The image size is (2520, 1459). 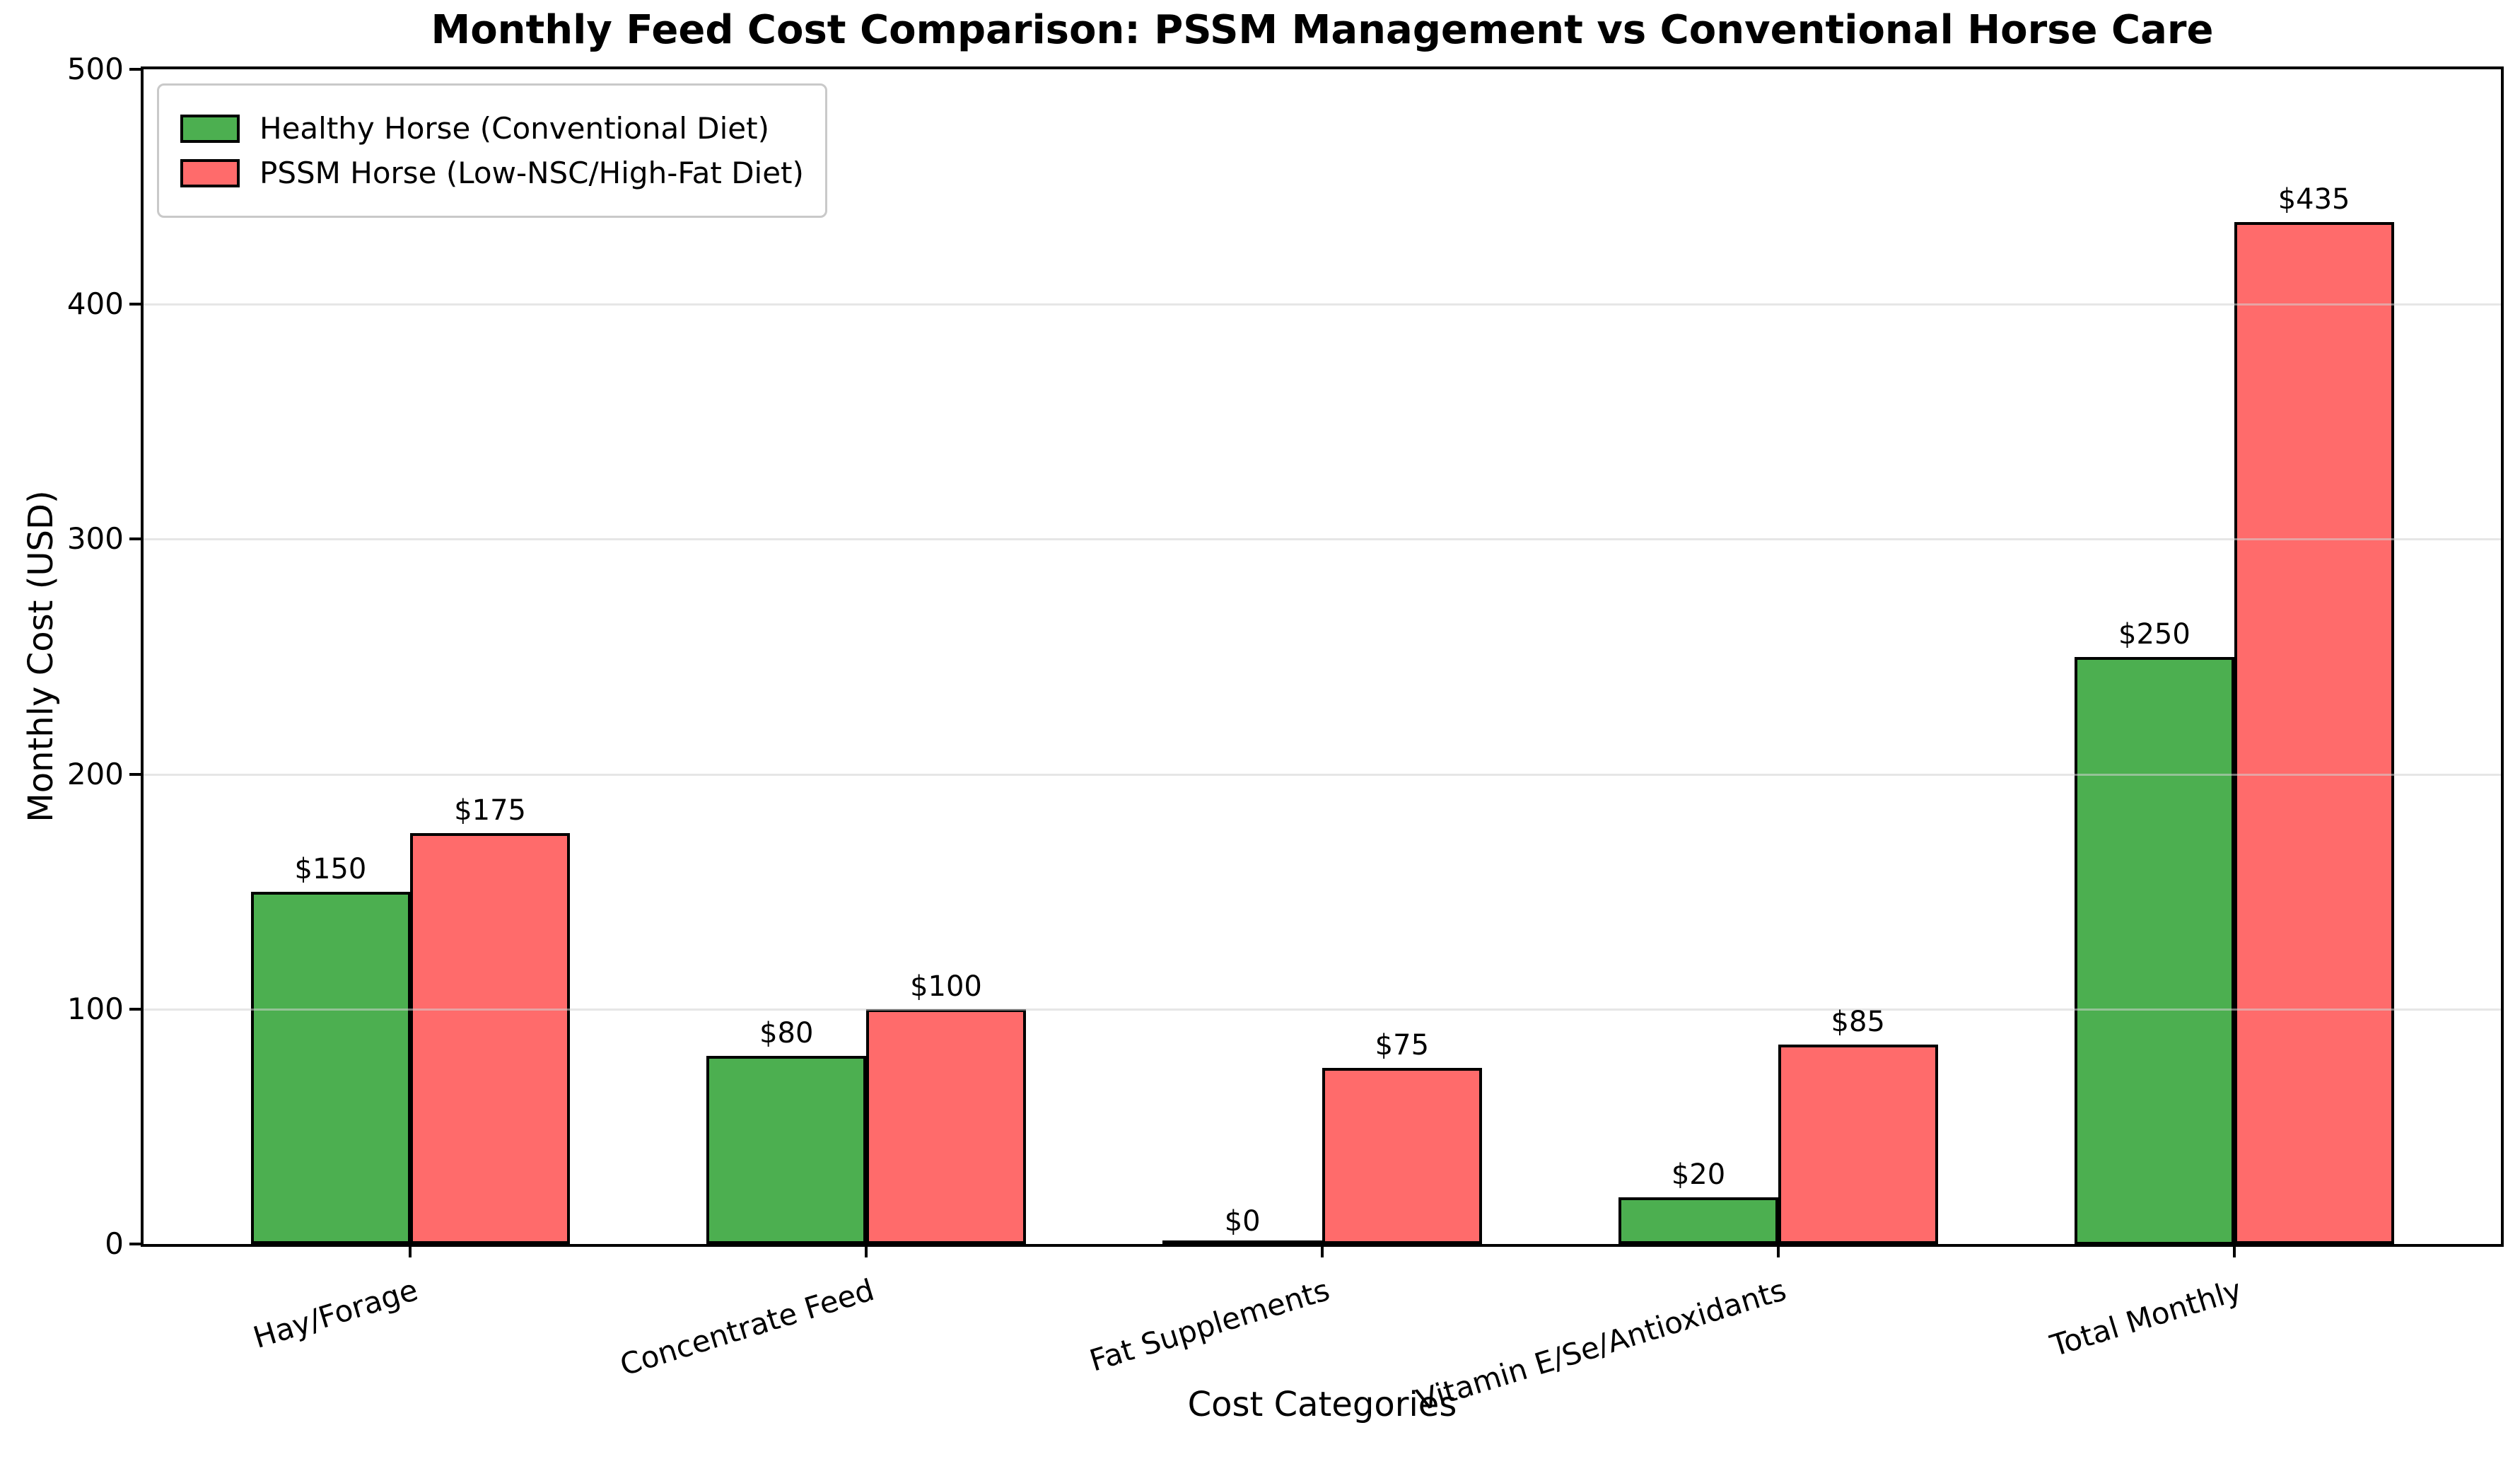 What do you see at coordinates (1403, 1045) in the screenshot?
I see `value-label-pssm-2: $75` at bounding box center [1403, 1045].